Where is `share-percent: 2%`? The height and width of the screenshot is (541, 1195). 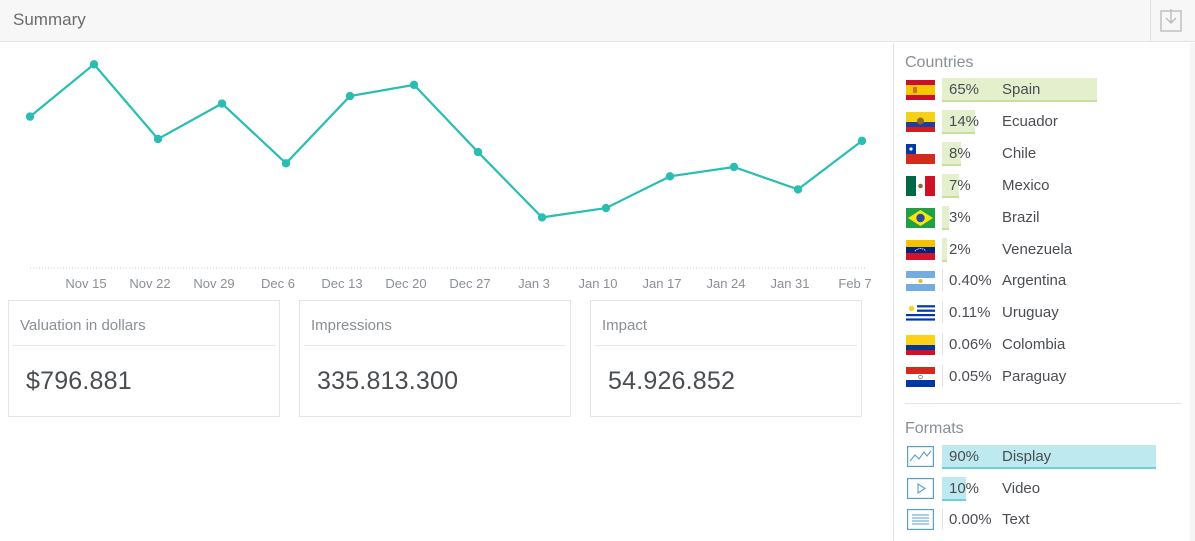 share-percent: 2% is located at coordinates (960, 249).